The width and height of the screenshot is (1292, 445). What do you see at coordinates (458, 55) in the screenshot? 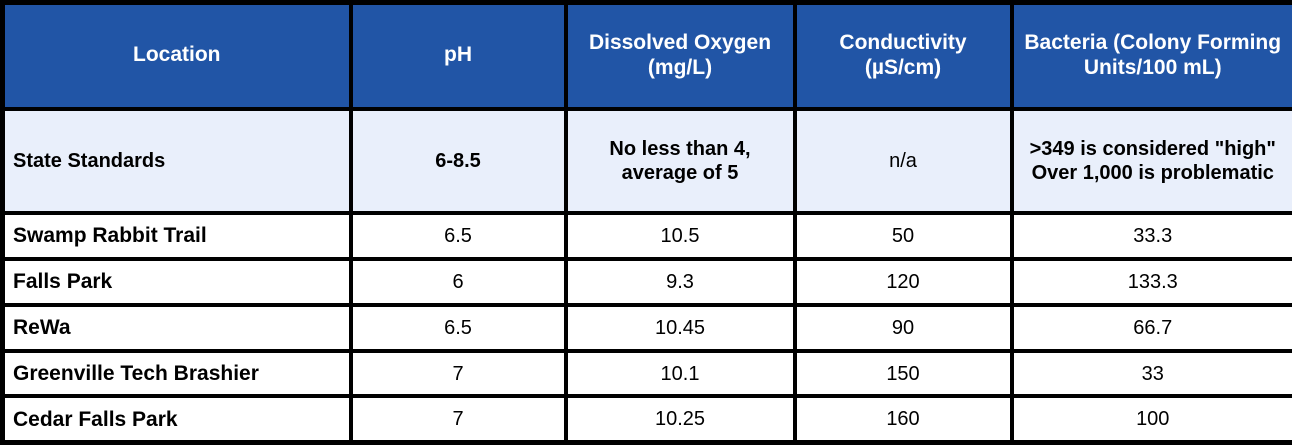
I see `column-header-ph: pH` at bounding box center [458, 55].